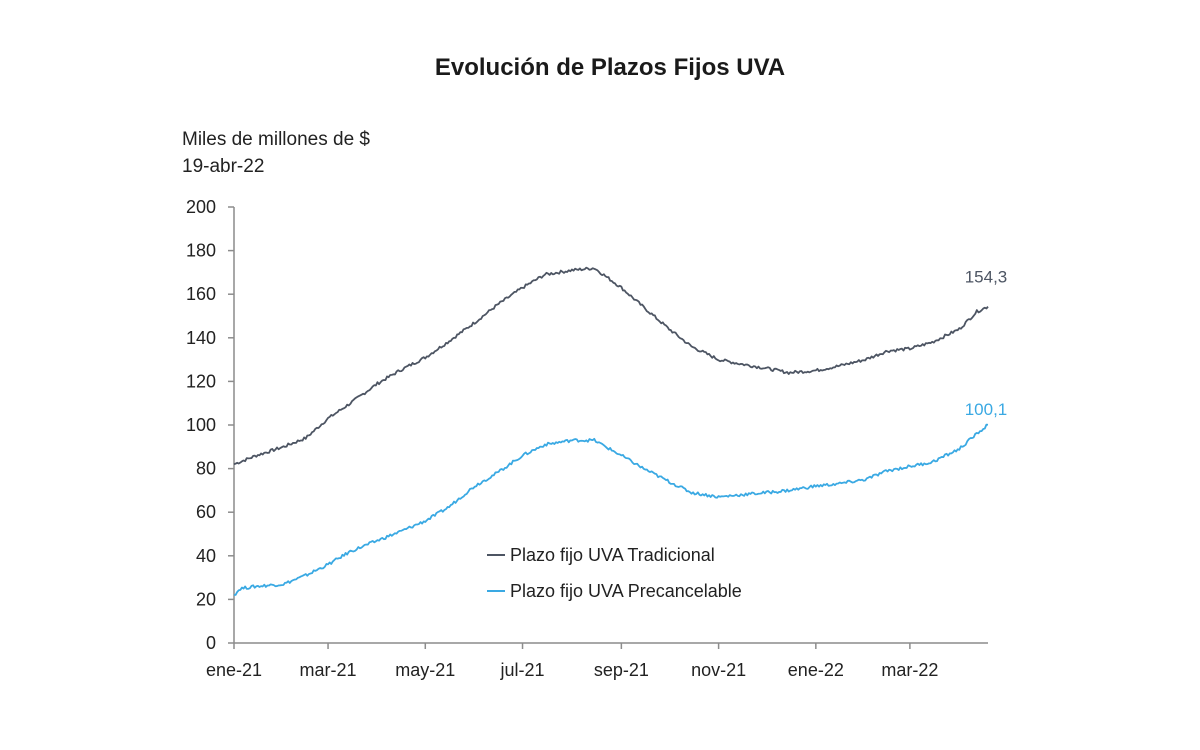 The height and width of the screenshot is (750, 1200). What do you see at coordinates (909, 670) in the screenshot?
I see `x-tick-label: mar-22` at bounding box center [909, 670].